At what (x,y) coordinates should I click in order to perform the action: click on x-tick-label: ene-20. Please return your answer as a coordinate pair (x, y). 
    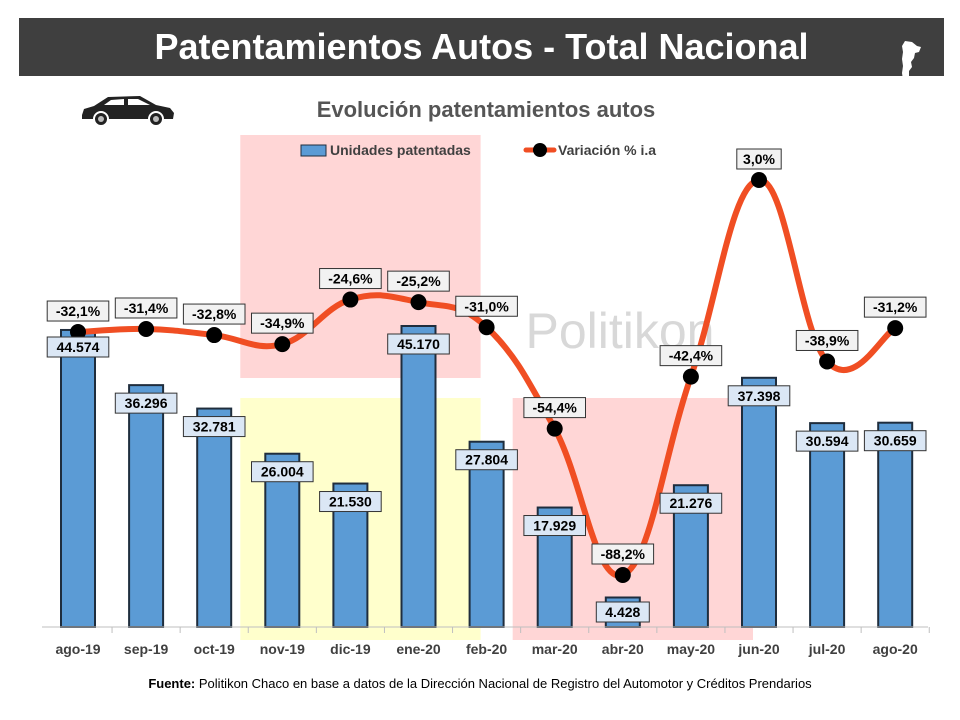
    Looking at the image, I should click on (418, 649).